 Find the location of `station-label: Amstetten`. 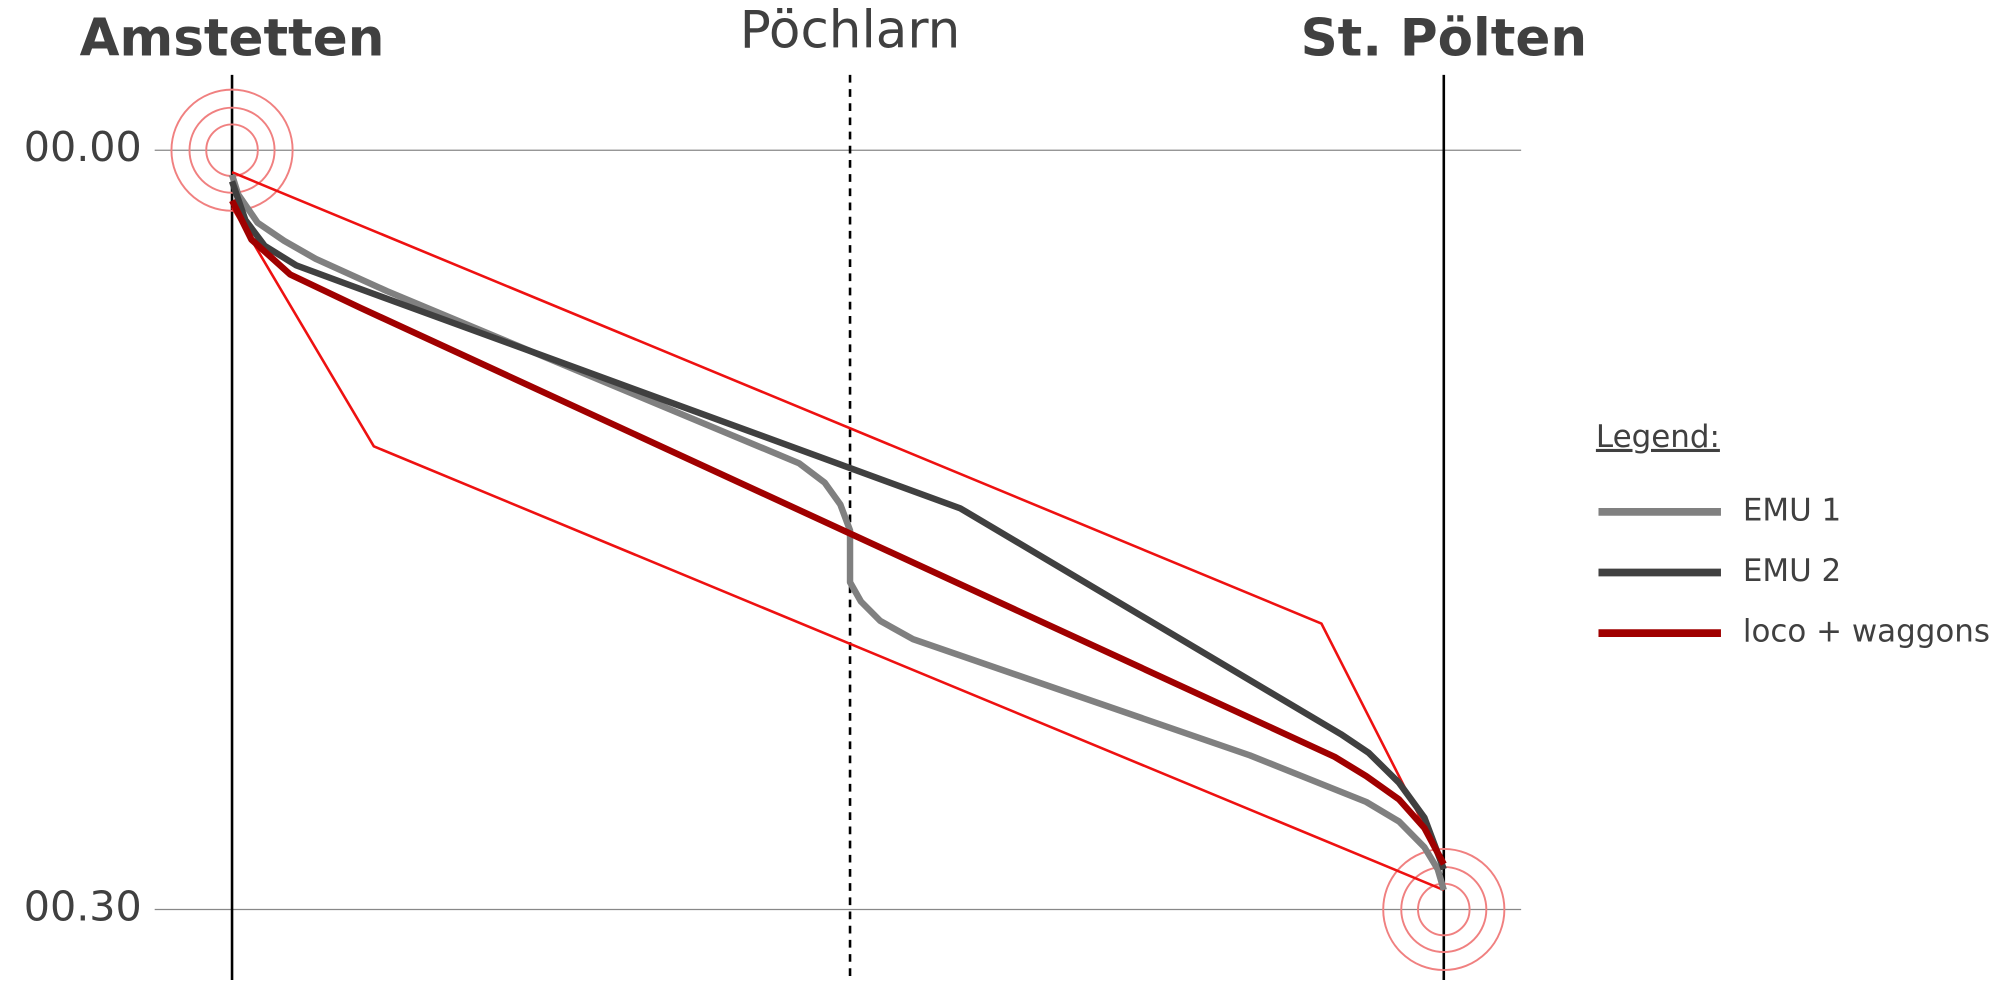

station-label: Amstetten is located at coordinates (232, 38).